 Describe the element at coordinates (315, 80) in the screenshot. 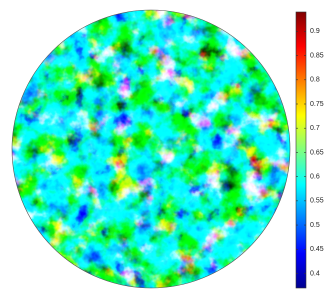

I see `colorbar-tick-label: 0.8` at that location.